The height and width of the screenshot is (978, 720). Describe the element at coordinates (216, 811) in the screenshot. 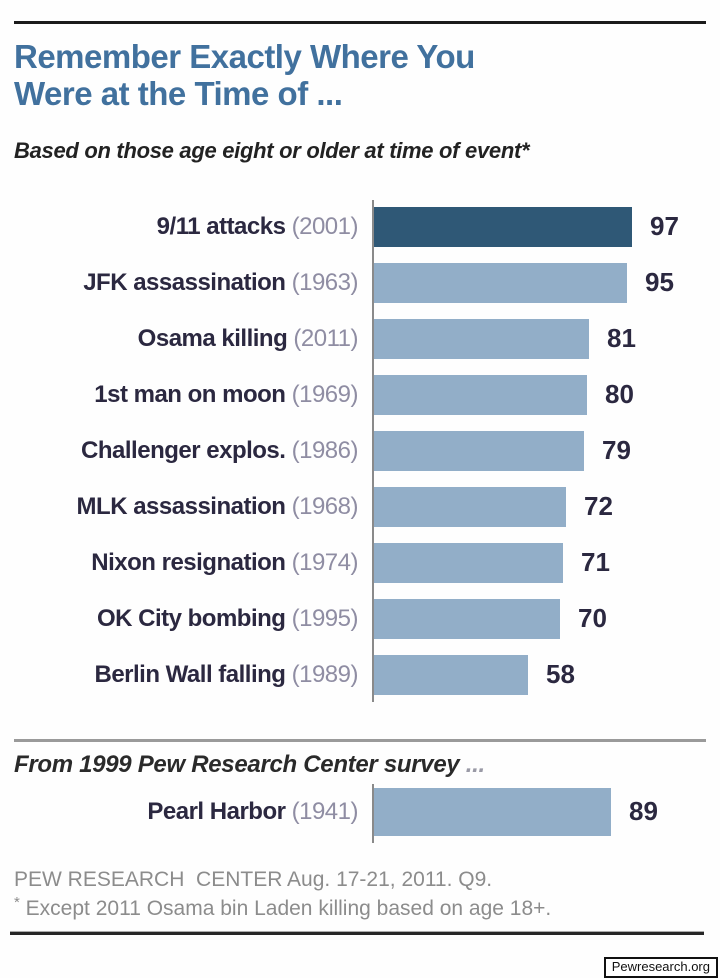

I see `bar-label-event: Pearl Harbor` at that location.